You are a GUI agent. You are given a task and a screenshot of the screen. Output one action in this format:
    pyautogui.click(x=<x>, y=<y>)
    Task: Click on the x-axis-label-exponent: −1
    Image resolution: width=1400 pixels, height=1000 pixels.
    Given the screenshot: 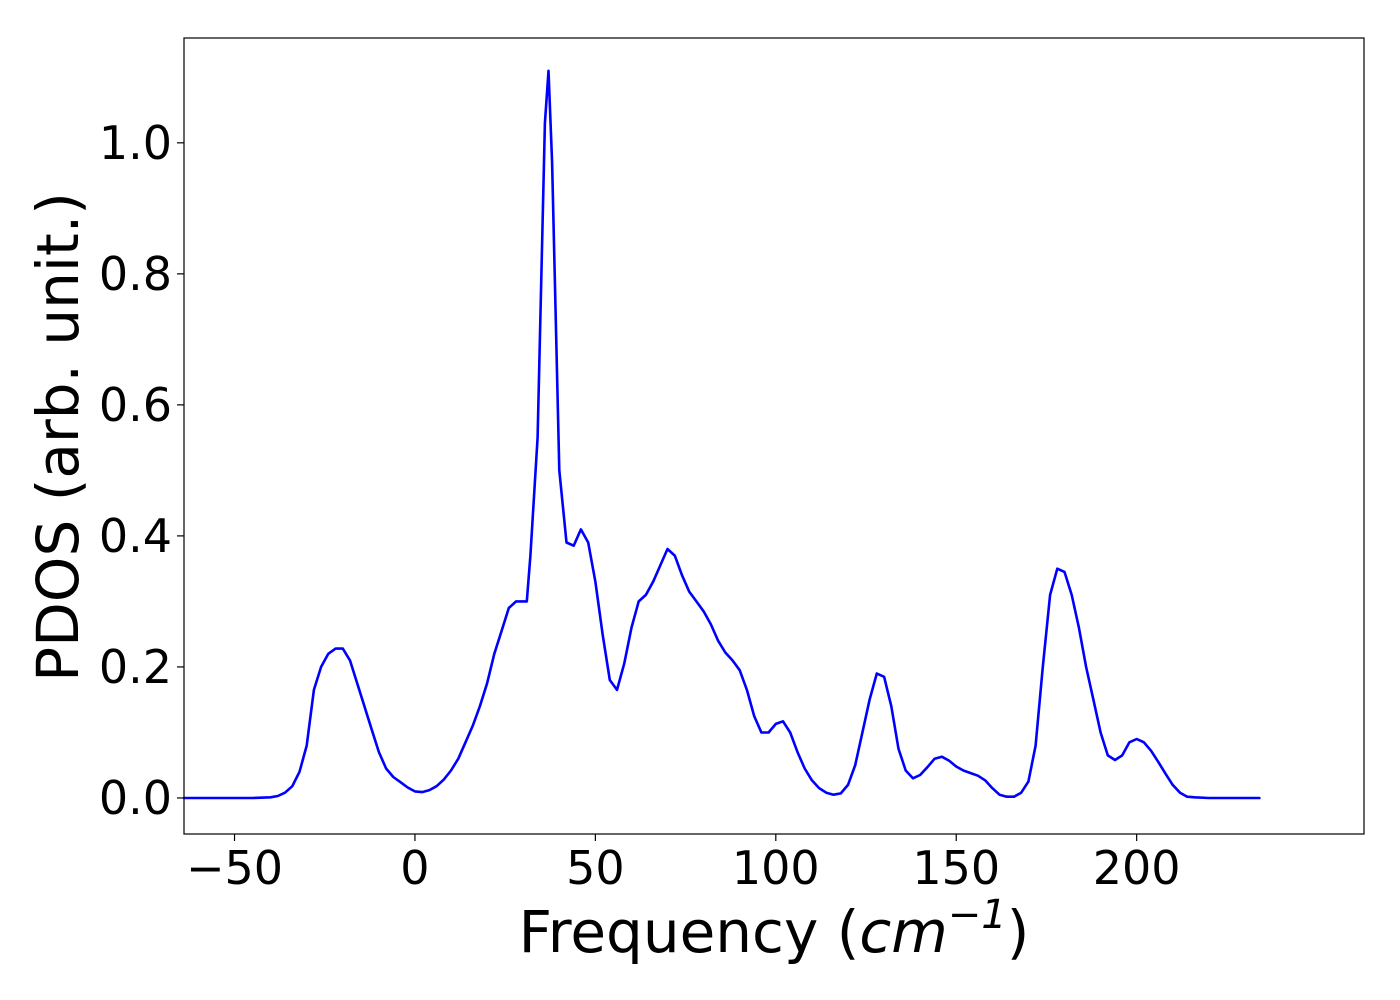 What is the action you would take?
    pyautogui.click(x=977, y=915)
    